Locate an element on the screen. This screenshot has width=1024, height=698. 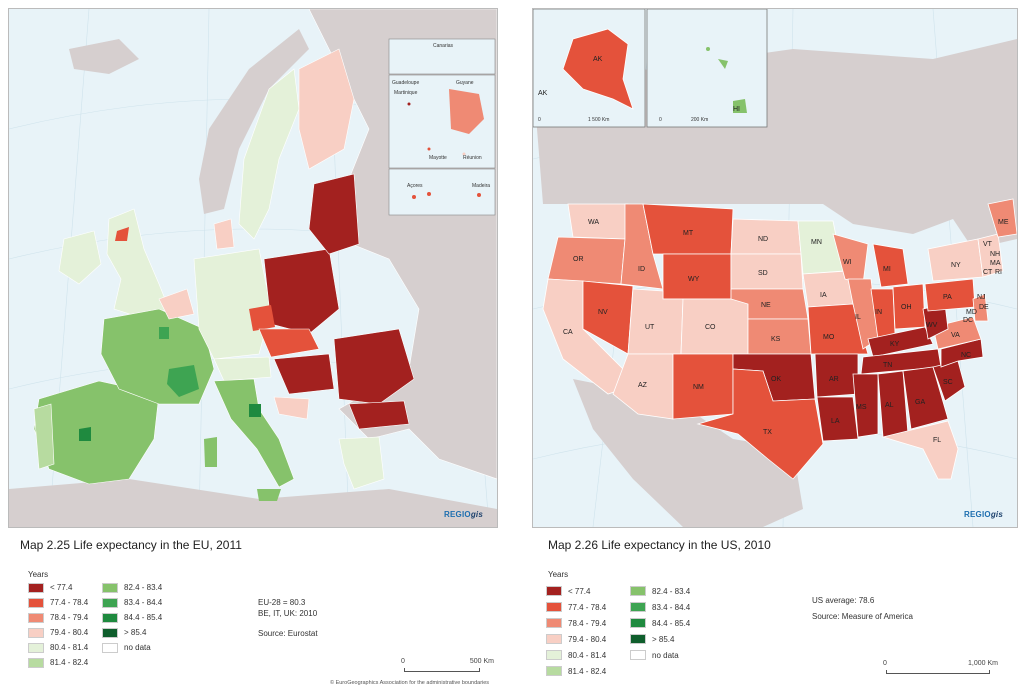
label-or: OR is located at coordinates (578, 259).